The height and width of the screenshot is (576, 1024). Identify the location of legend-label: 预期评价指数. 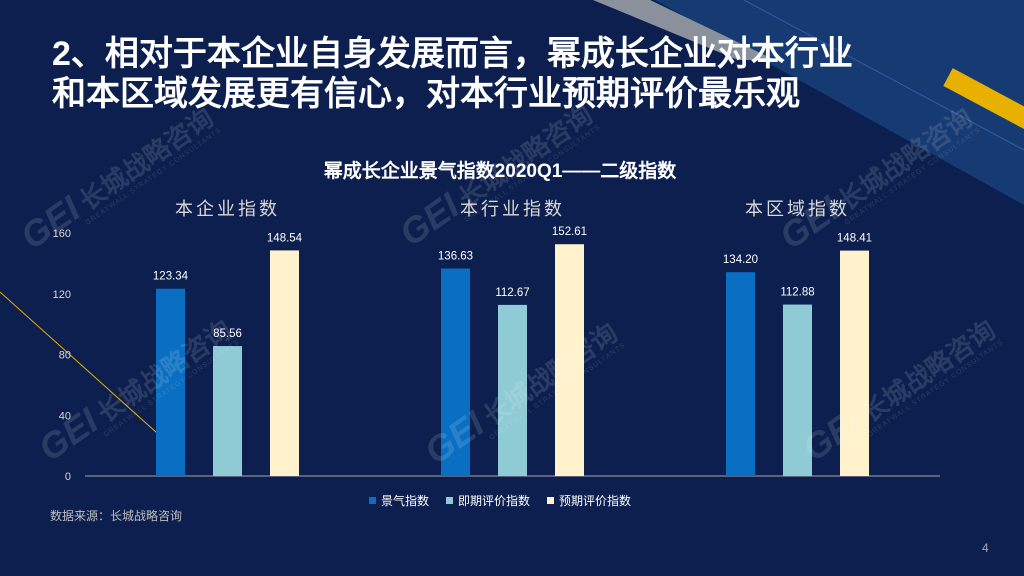
(595, 501).